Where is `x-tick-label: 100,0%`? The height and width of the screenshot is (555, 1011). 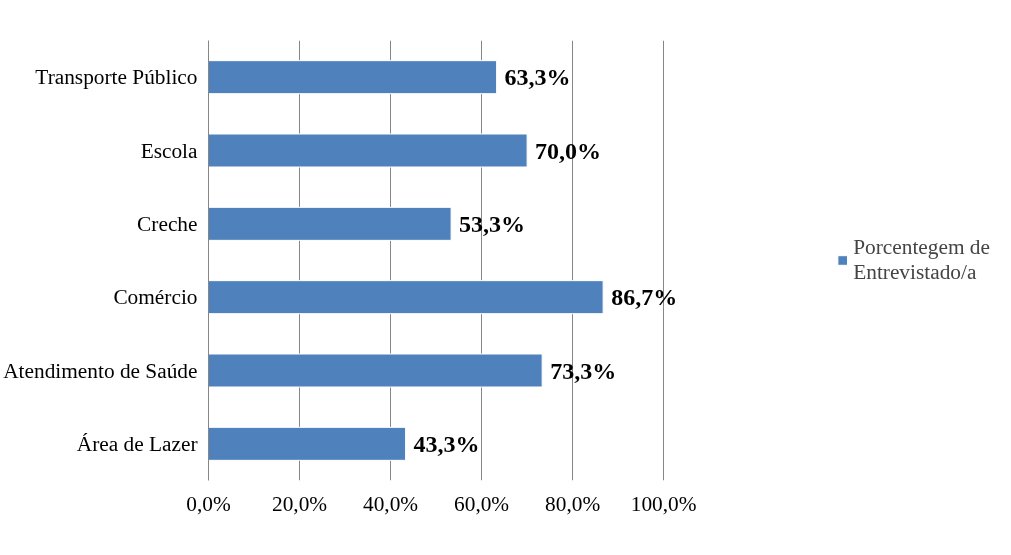 x-tick-label: 100,0% is located at coordinates (663, 503).